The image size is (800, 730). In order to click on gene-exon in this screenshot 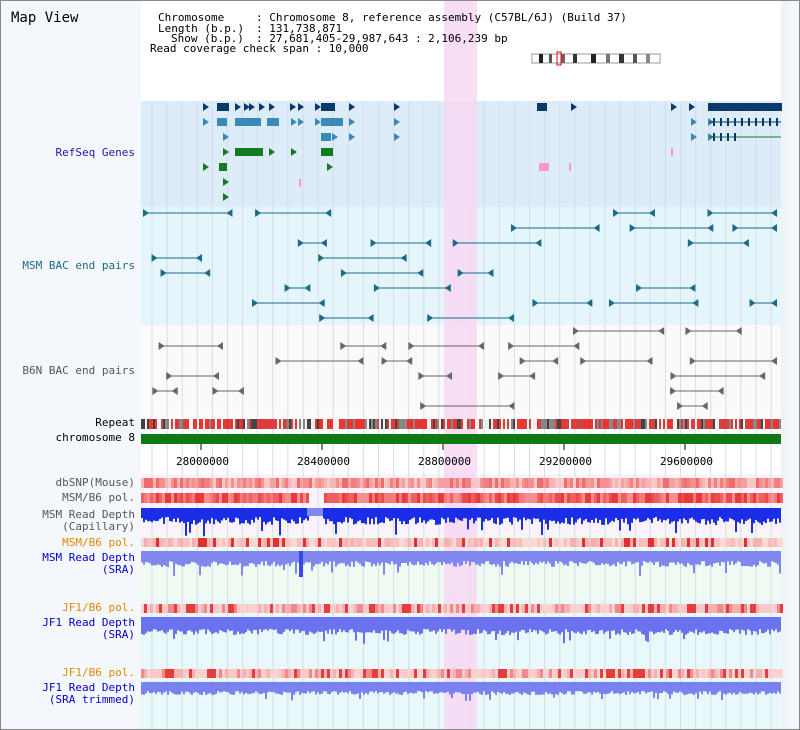, I will do `click(714, 122)`.